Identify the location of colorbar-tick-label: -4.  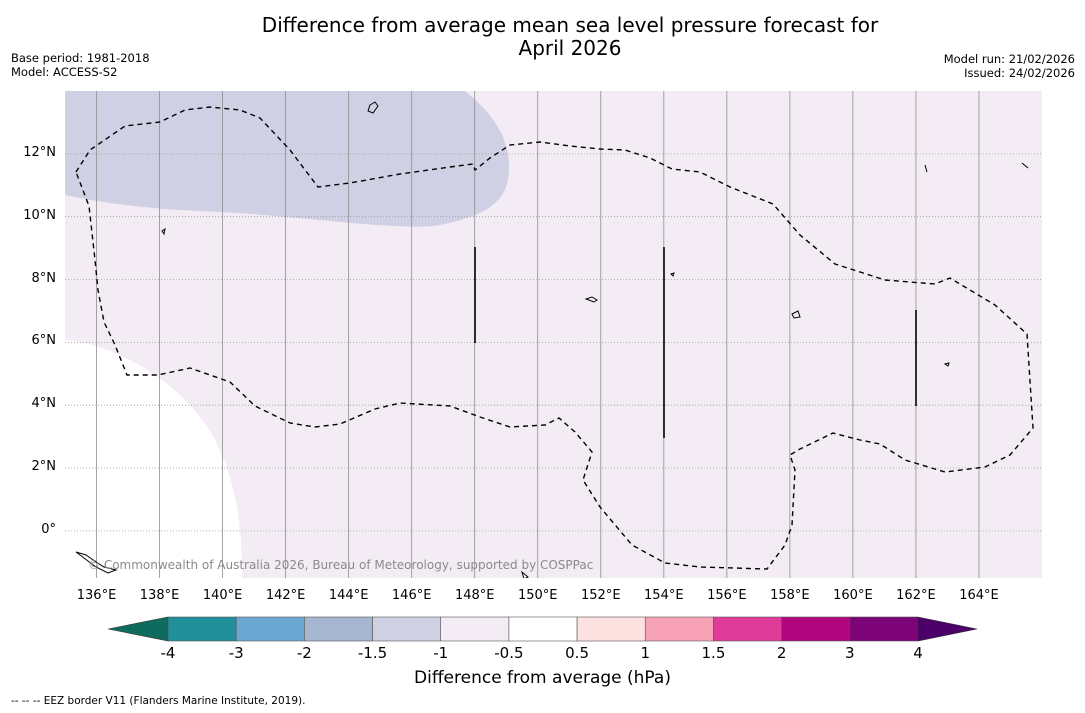
(168, 653).